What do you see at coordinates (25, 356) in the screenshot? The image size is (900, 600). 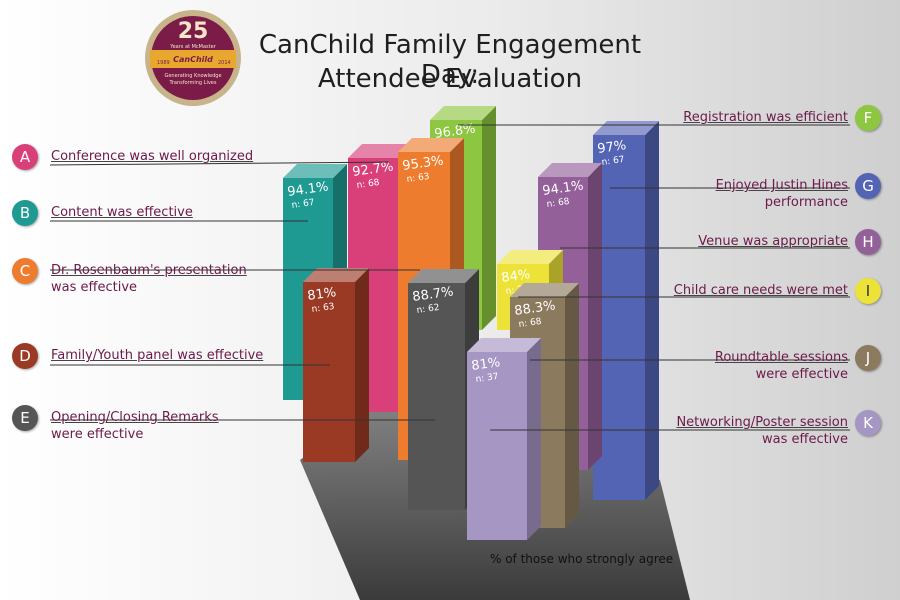 I see `statement-badge-d: D` at bounding box center [25, 356].